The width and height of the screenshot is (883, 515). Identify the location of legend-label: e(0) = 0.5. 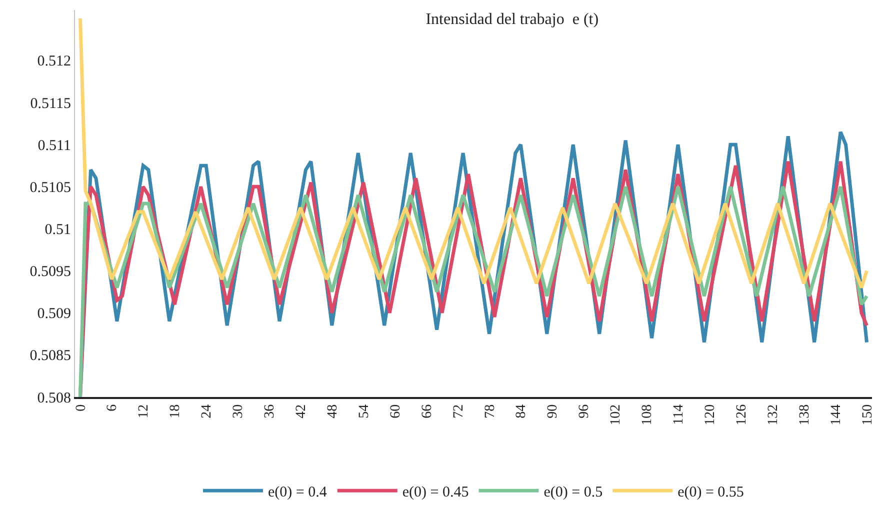
(573, 492).